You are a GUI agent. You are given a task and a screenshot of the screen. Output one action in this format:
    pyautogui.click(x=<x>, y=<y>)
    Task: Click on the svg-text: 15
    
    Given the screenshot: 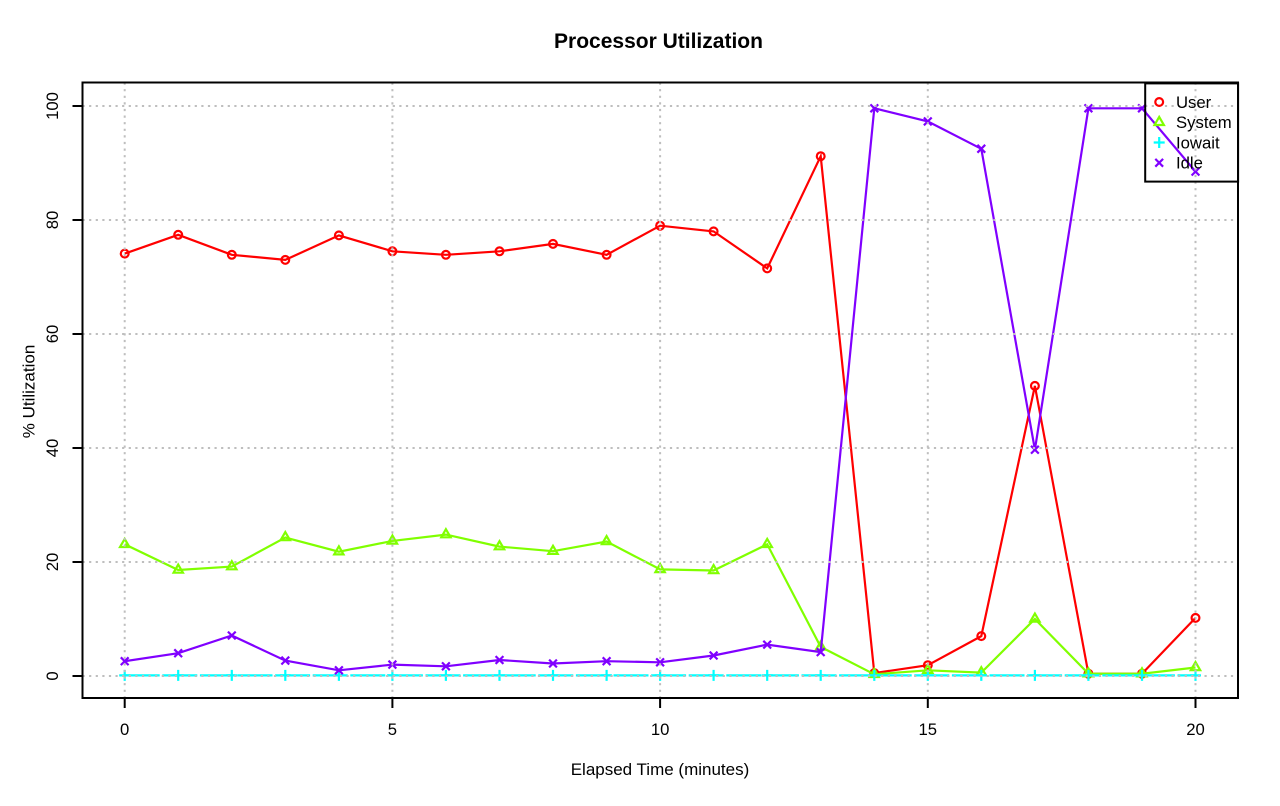 What is the action you would take?
    pyautogui.click(x=928, y=729)
    